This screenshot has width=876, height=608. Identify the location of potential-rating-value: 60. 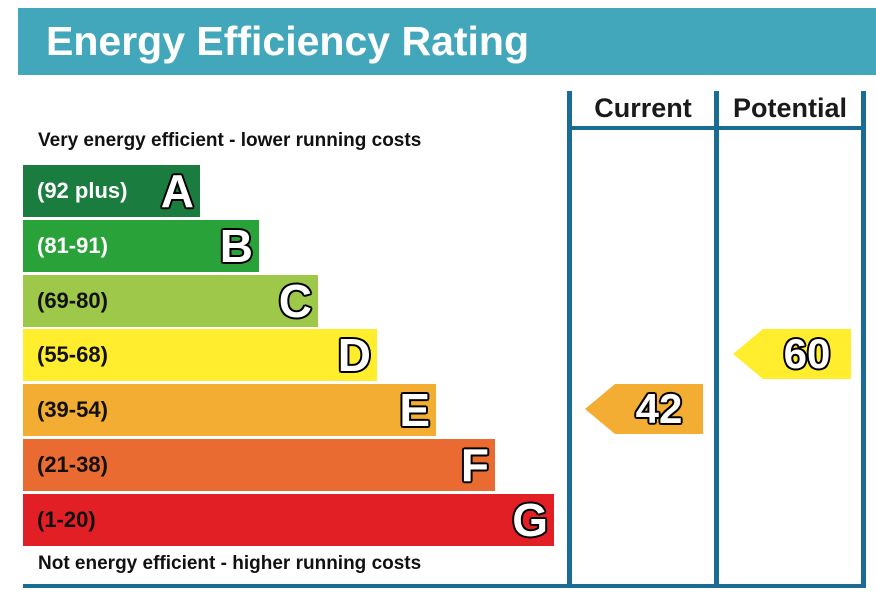
(807, 354).